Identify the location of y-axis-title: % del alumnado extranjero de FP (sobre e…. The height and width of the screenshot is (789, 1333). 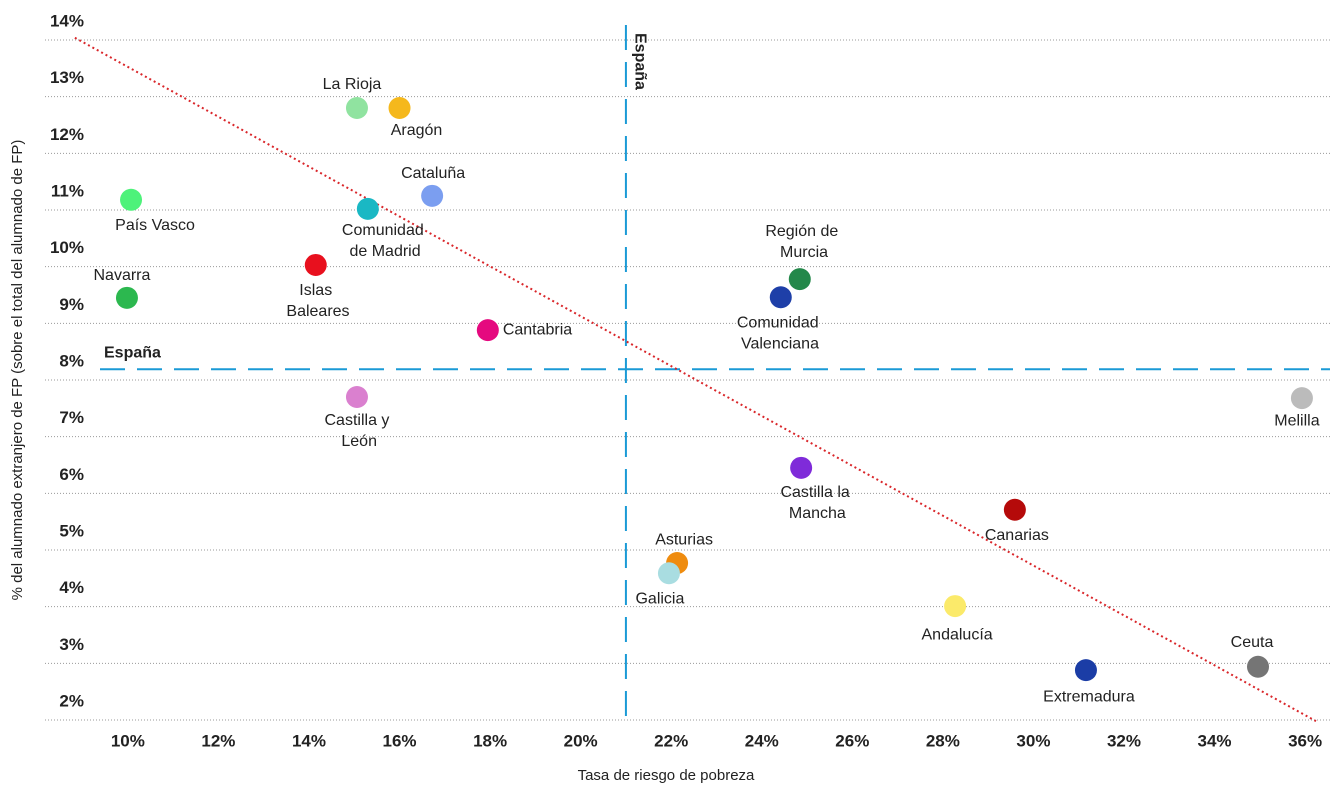
(17, 370).